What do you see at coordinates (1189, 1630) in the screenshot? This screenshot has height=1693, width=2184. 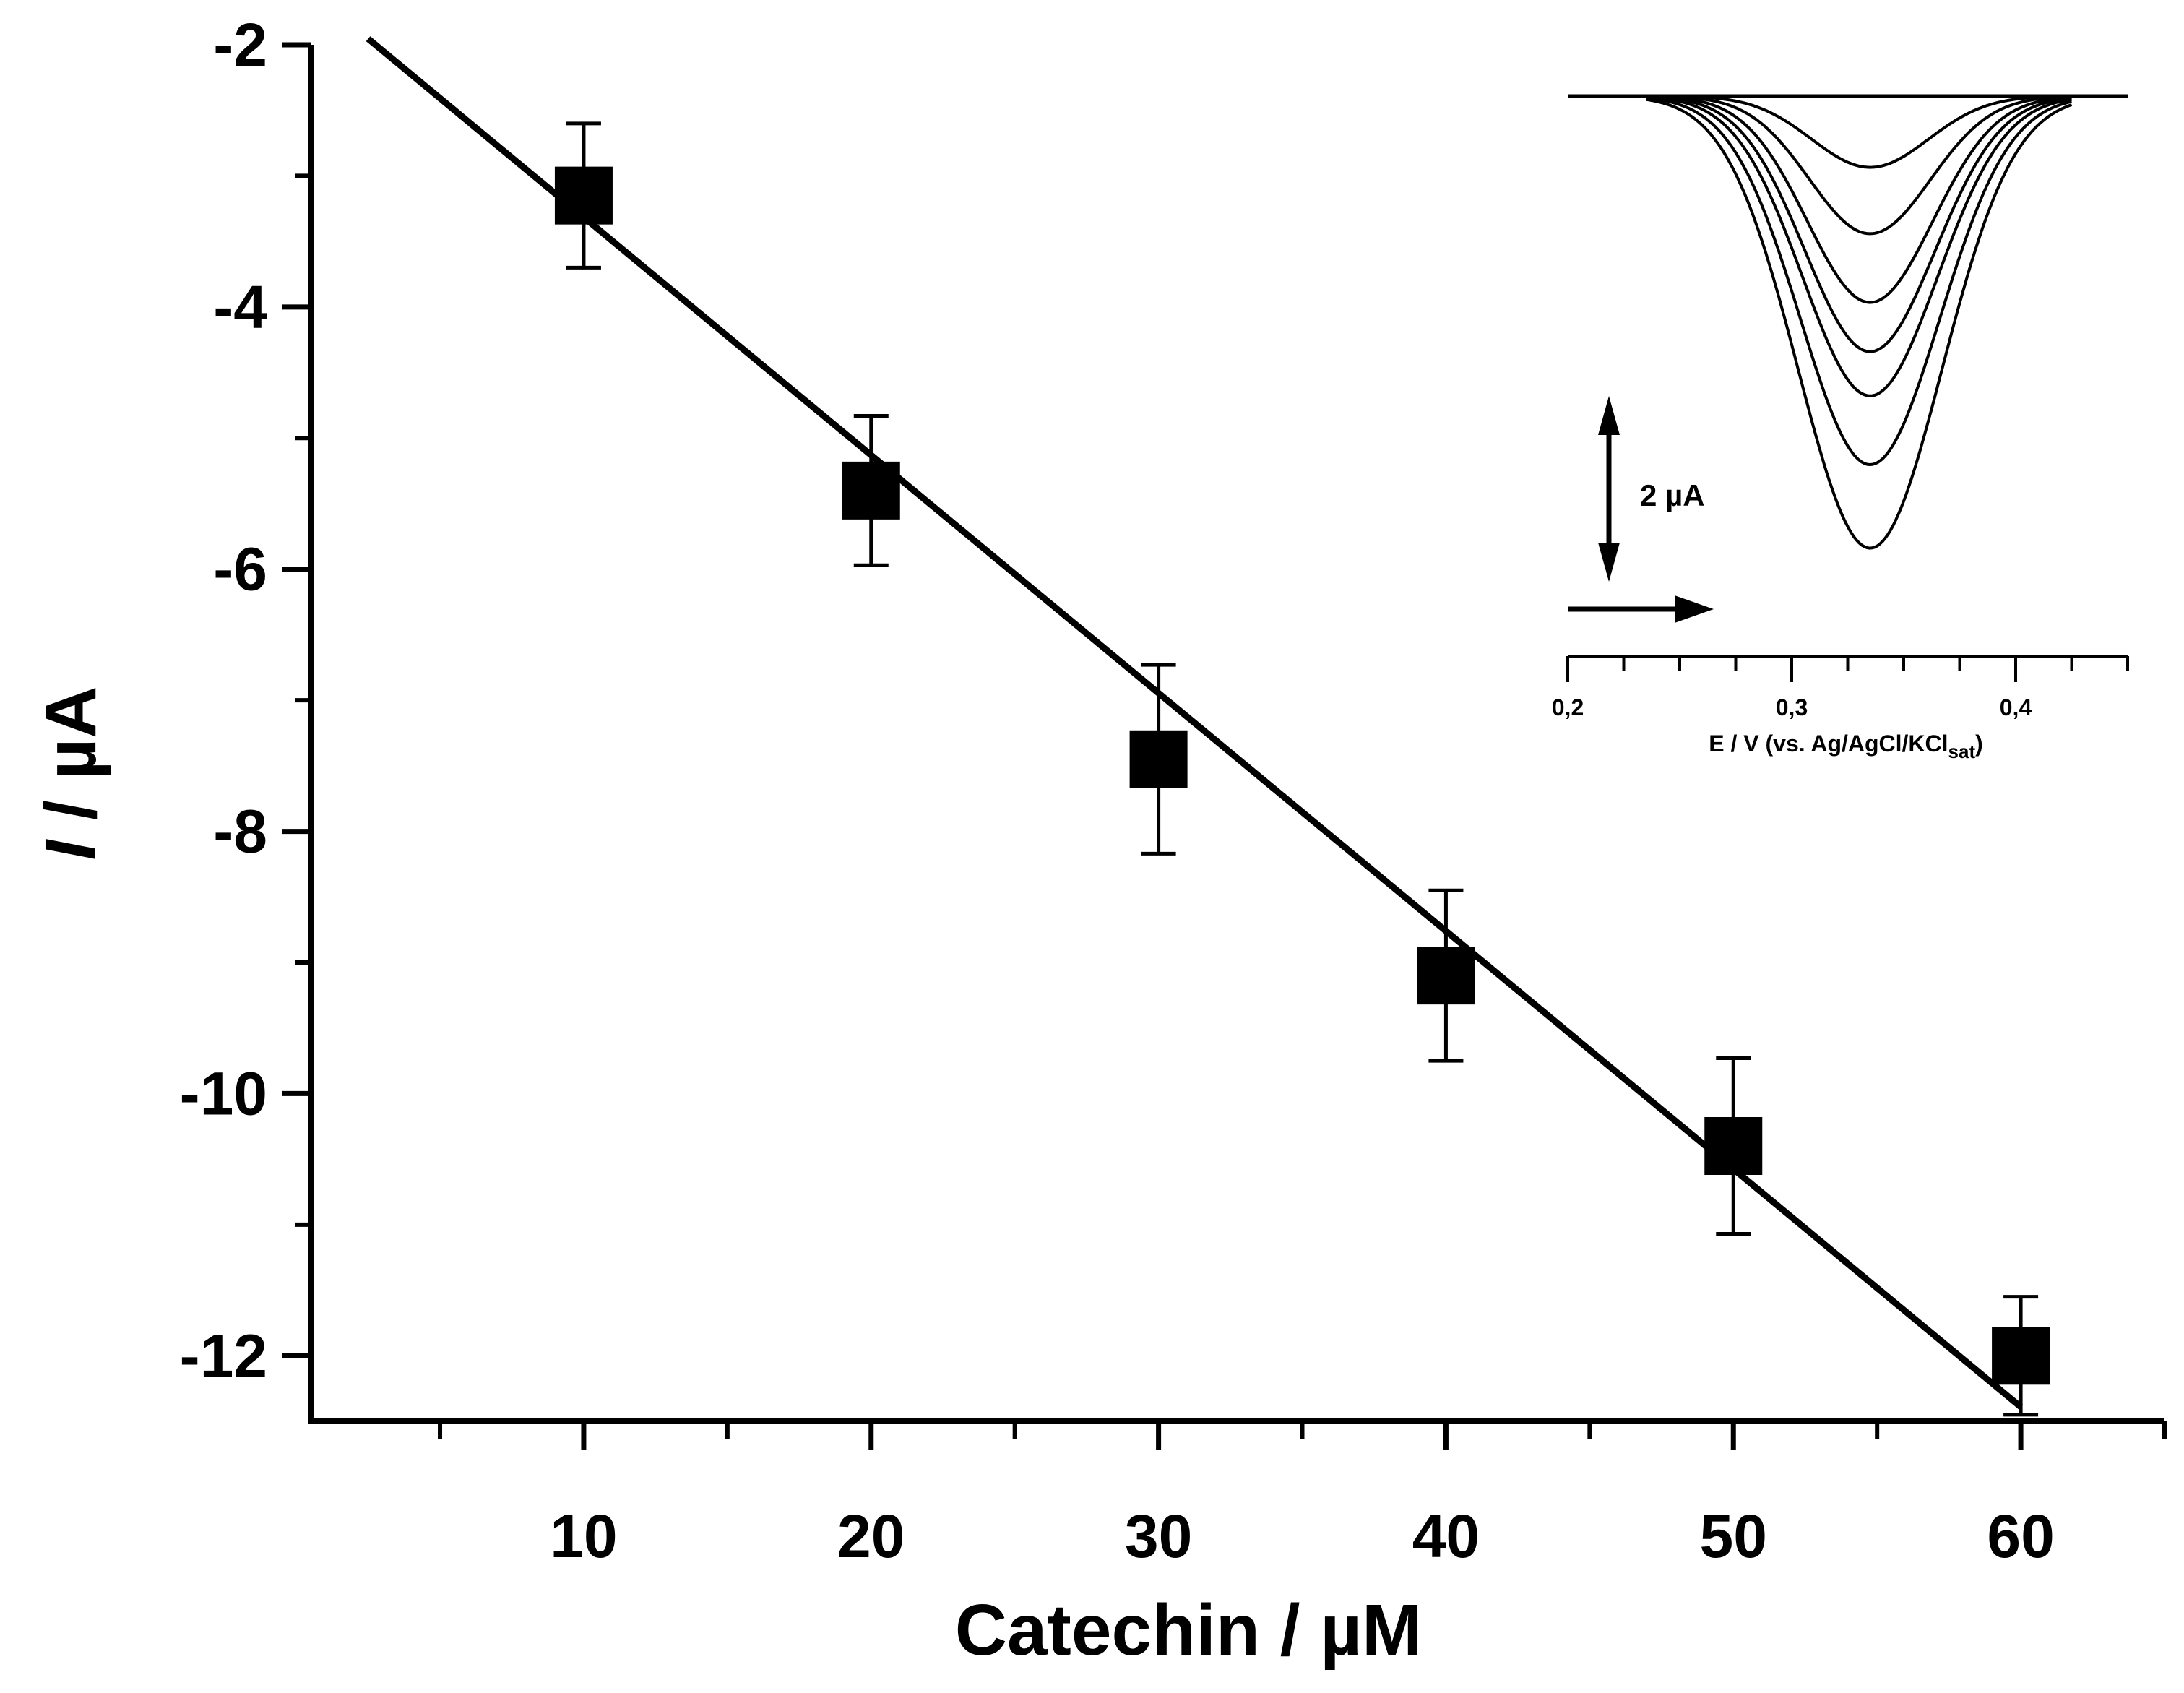 I see `x-axis-title: Catechin / µM` at bounding box center [1189, 1630].